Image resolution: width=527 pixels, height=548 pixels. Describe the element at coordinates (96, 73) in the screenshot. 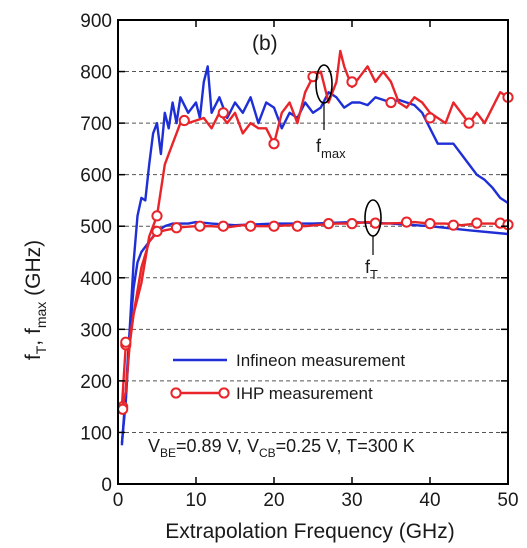

I see `ytick-label: 800` at that location.